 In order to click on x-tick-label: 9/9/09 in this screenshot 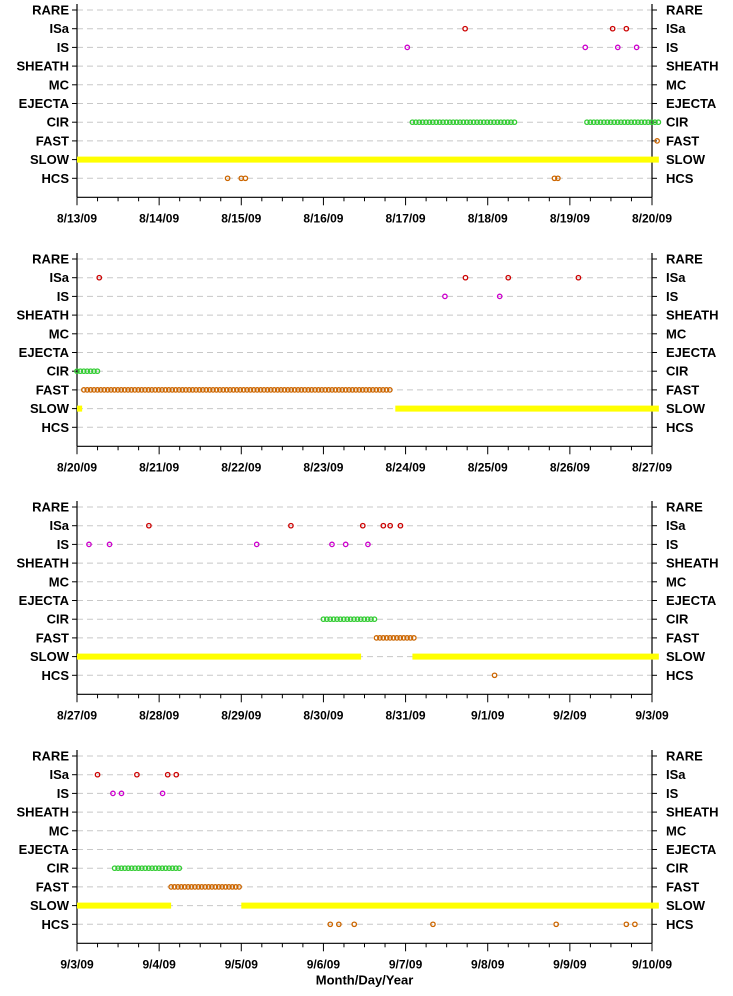, I will do `click(570, 964)`.